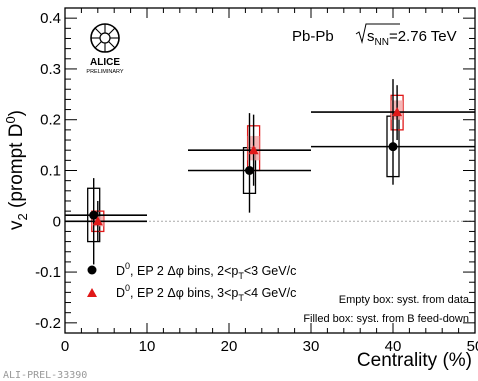  I want to click on x-axis-label: Centrality (%), so click(414, 360).